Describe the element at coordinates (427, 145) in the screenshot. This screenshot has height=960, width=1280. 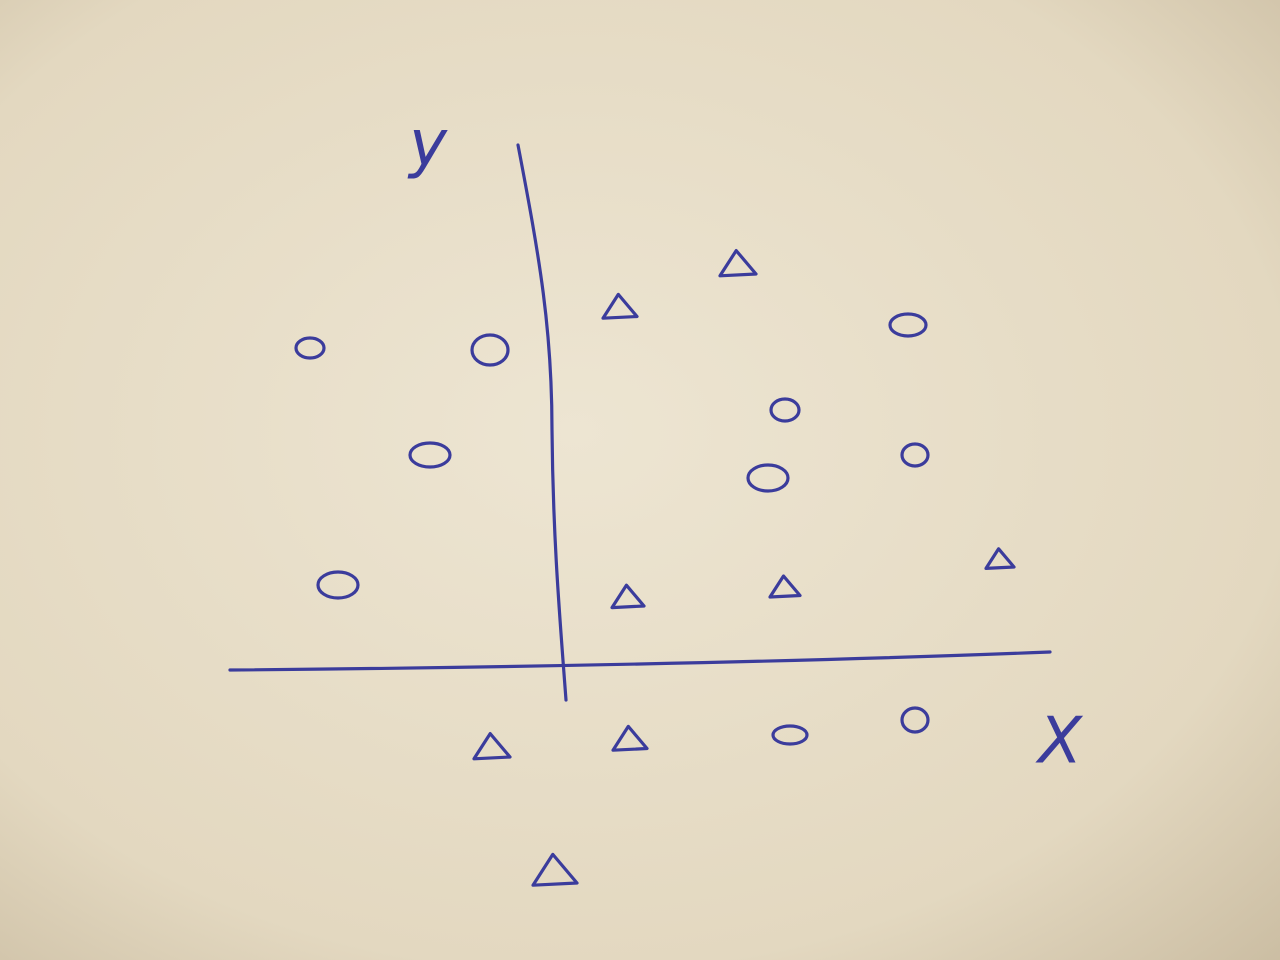
I see `y-axis-label: y` at that location.